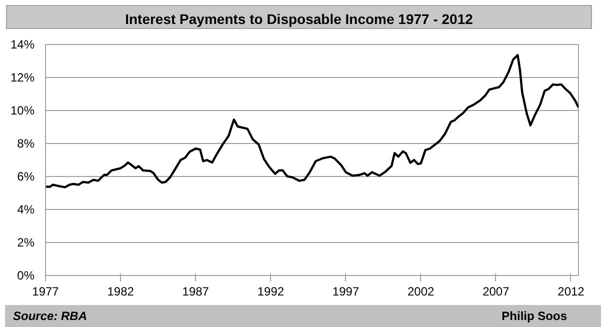  I want to click on x-tick-label: 1982, so click(120, 291).